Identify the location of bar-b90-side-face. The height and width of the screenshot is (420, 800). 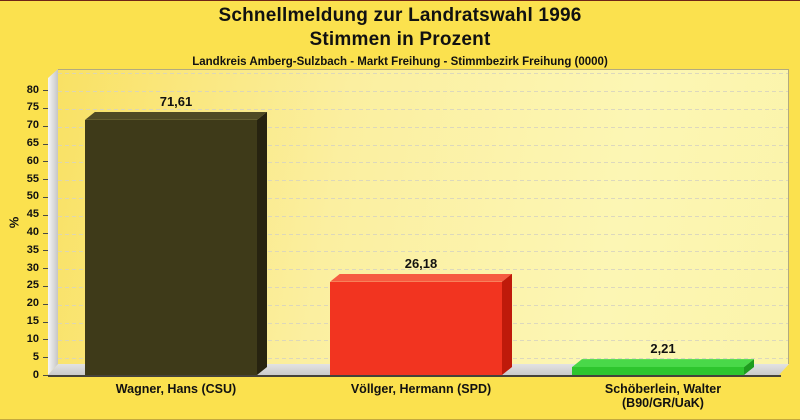
(749, 367).